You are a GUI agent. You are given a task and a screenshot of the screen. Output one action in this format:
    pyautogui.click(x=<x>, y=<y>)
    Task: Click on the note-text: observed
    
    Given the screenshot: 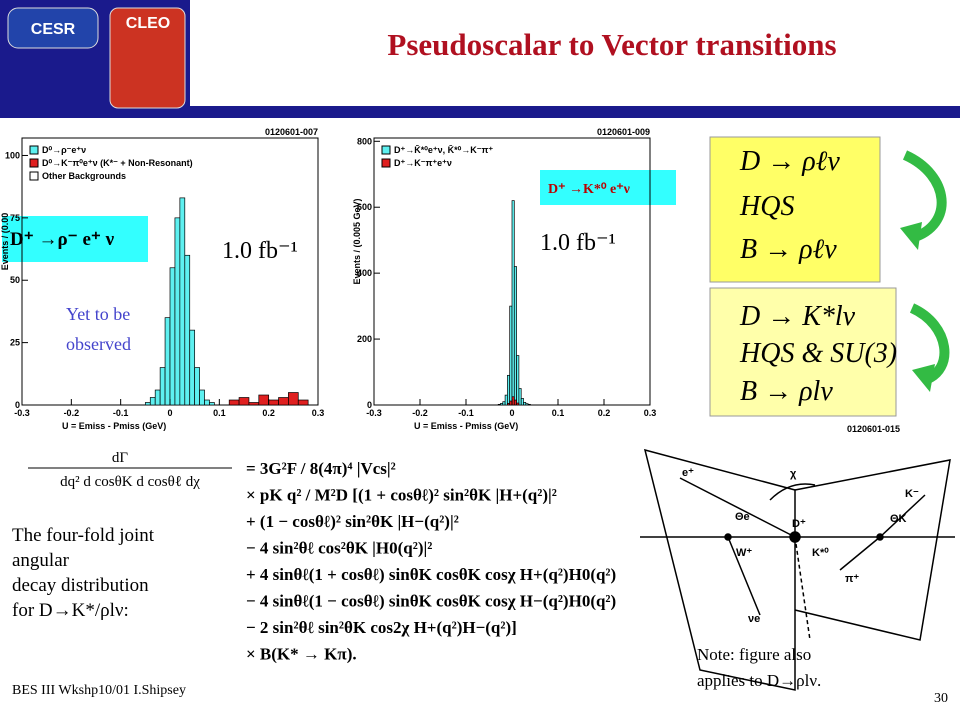 What is the action you would take?
    pyautogui.click(x=98, y=344)
    